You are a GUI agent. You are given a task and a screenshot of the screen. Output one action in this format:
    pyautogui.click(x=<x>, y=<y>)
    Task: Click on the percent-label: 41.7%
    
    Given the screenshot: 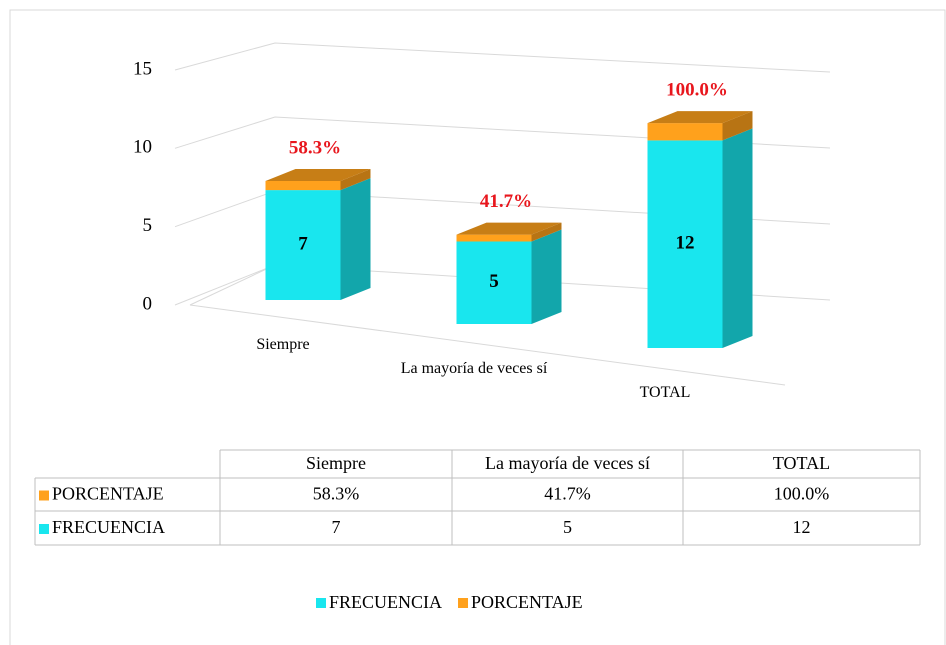 What is the action you would take?
    pyautogui.click(x=506, y=201)
    